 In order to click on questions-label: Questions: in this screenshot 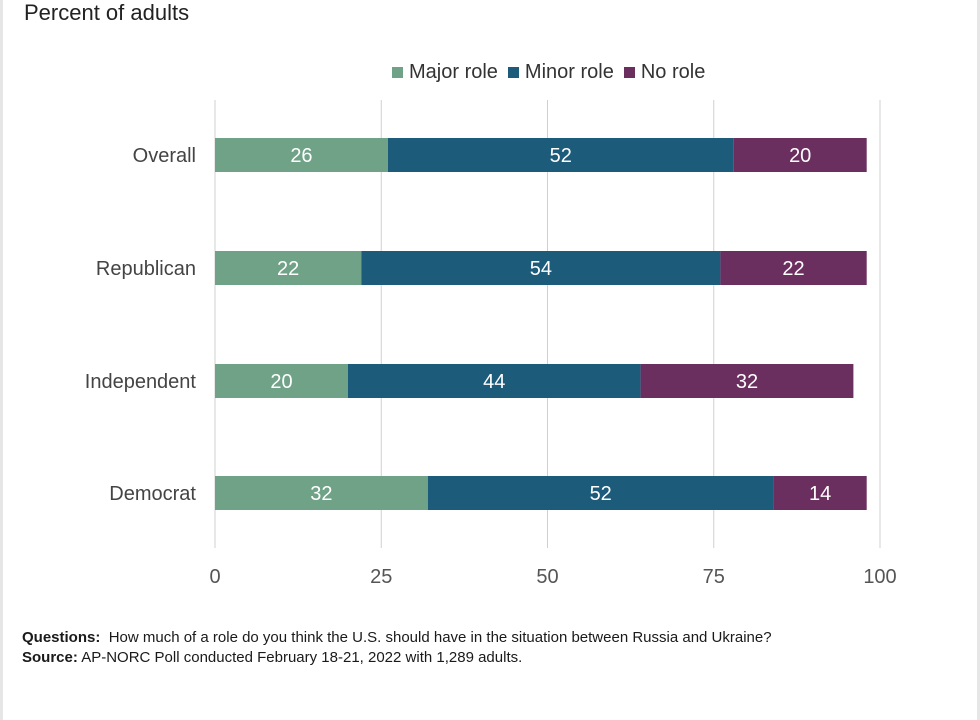, I will do `click(61, 637)`.